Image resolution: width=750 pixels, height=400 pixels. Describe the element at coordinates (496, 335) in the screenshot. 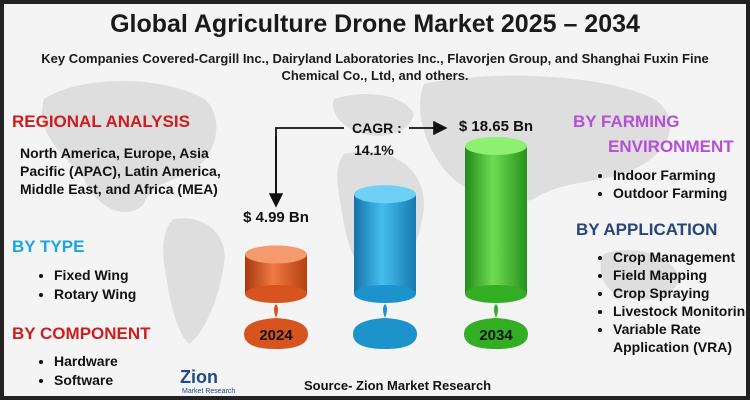

I see `category-label-2: 2034` at that location.